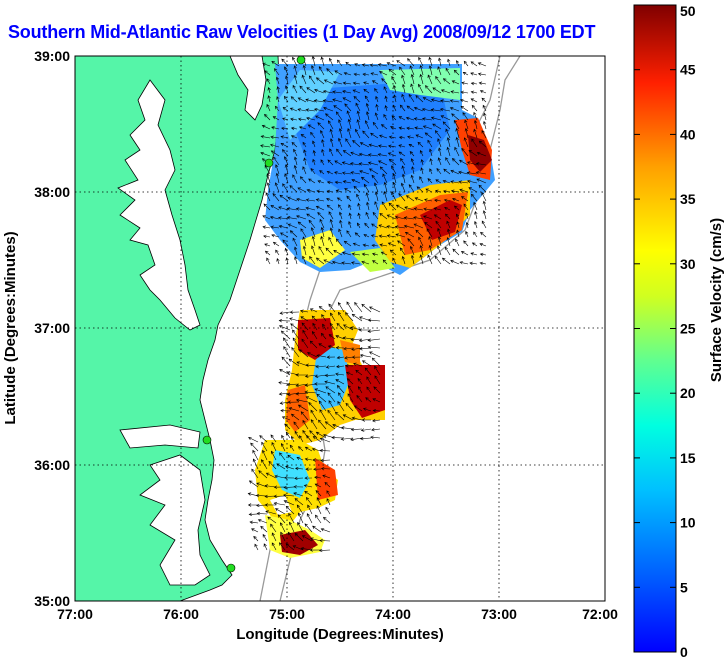 The height and width of the screenshot is (659, 724). Describe the element at coordinates (52, 56) in the screenshot. I see `y-tick-label: 39:00` at that location.